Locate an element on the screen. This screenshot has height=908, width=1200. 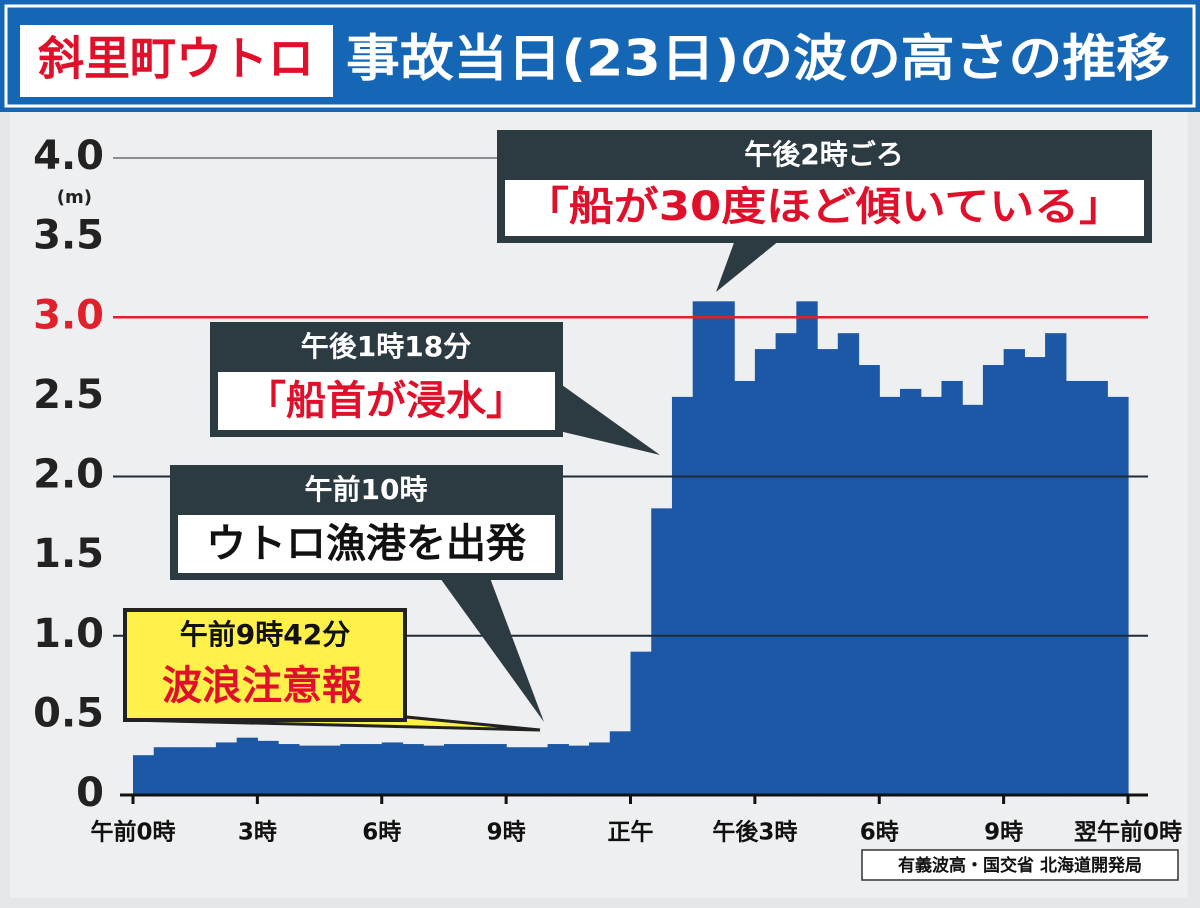
annotation-text: 「船が30度ほど傾いている」 is located at coordinates (824, 207).